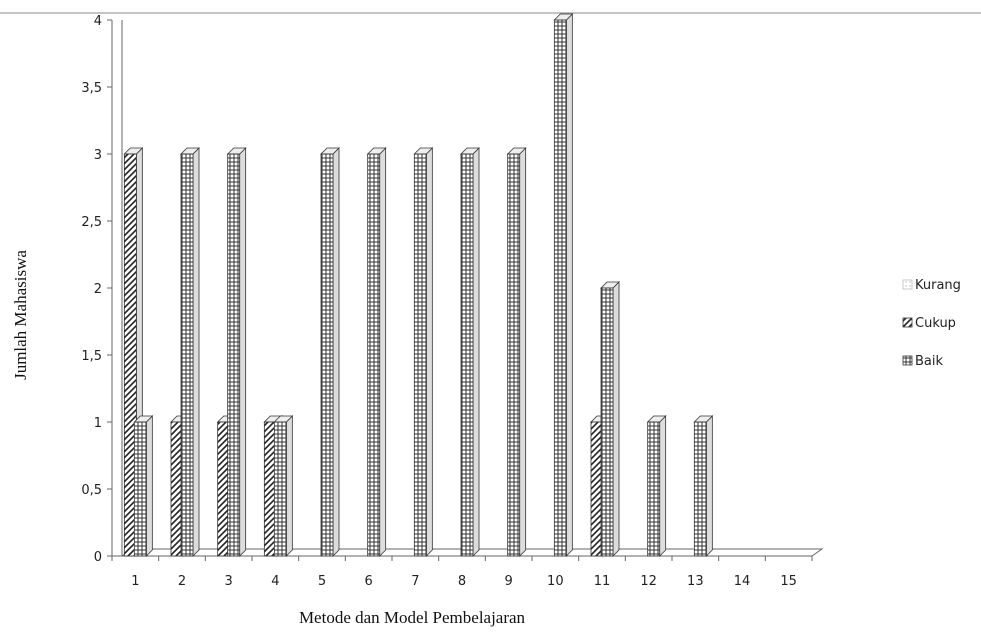 This screenshot has width=981, height=633. What do you see at coordinates (98, 557) in the screenshot?
I see `y-tick-label: 0` at bounding box center [98, 557].